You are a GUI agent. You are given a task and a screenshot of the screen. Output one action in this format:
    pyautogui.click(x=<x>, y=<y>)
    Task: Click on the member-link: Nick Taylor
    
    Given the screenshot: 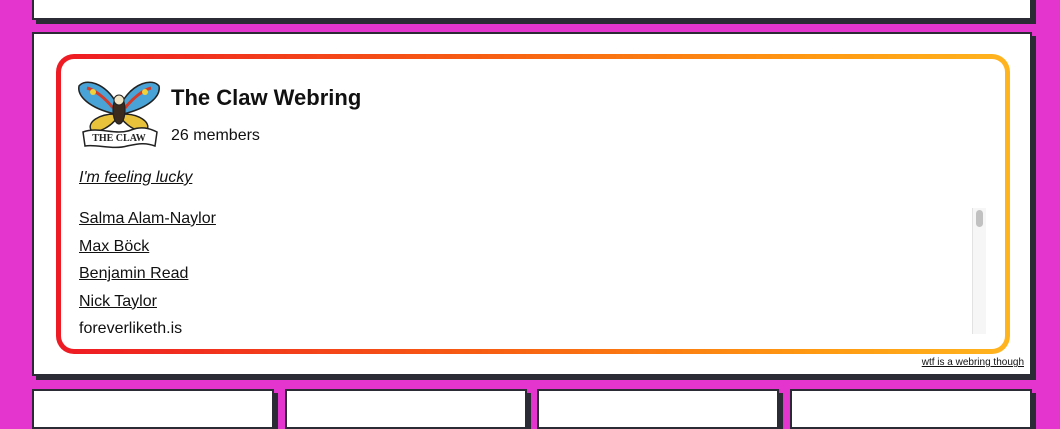 What is the action you would take?
    pyautogui.click(x=118, y=301)
    